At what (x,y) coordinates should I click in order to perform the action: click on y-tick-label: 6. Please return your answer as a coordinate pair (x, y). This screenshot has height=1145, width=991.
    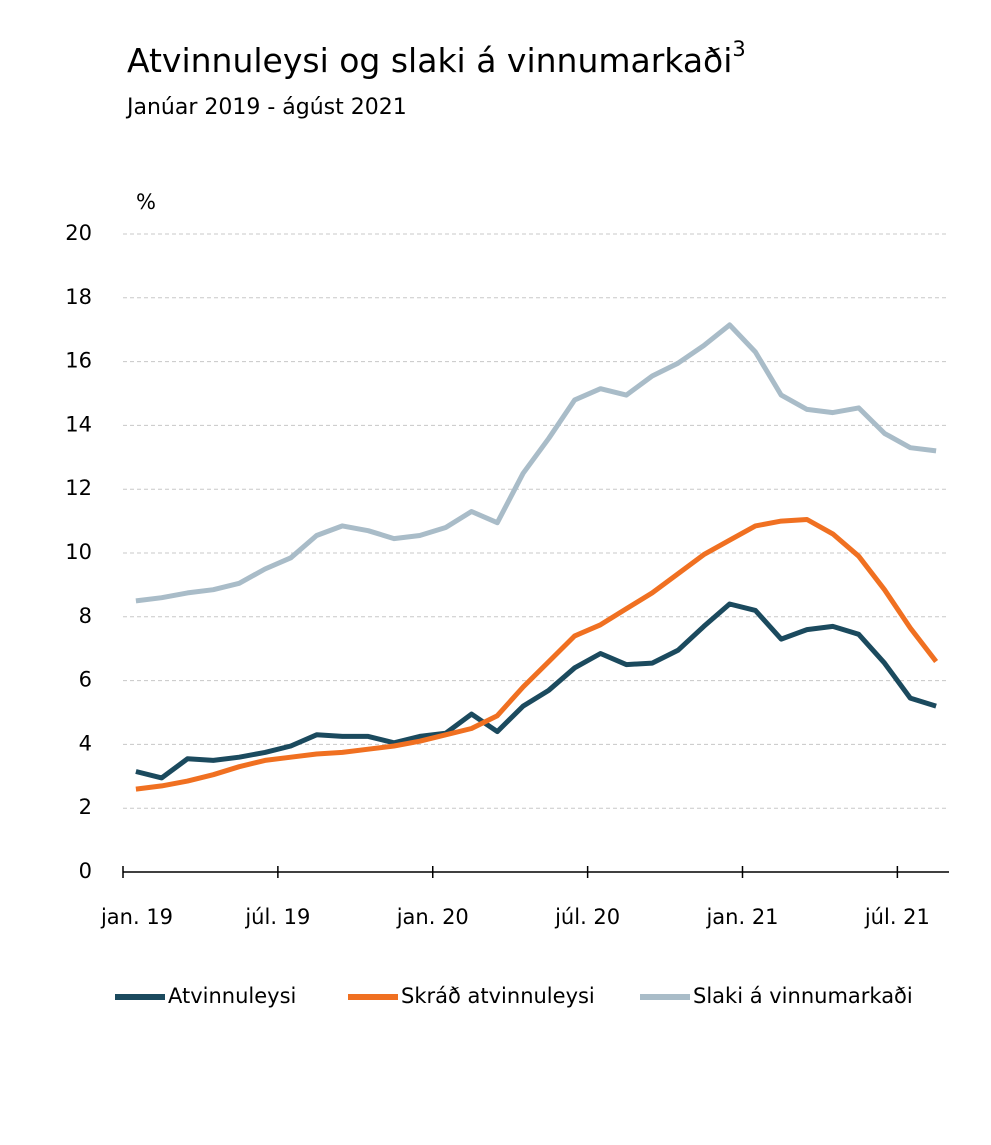
    Looking at the image, I should click on (85, 680).